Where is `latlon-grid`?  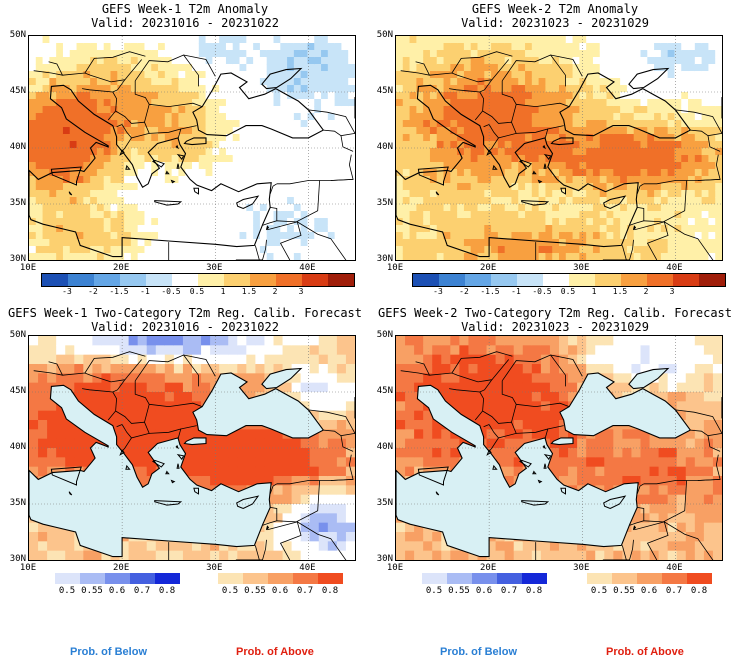
latlon-grid is located at coordinates (559, 448).